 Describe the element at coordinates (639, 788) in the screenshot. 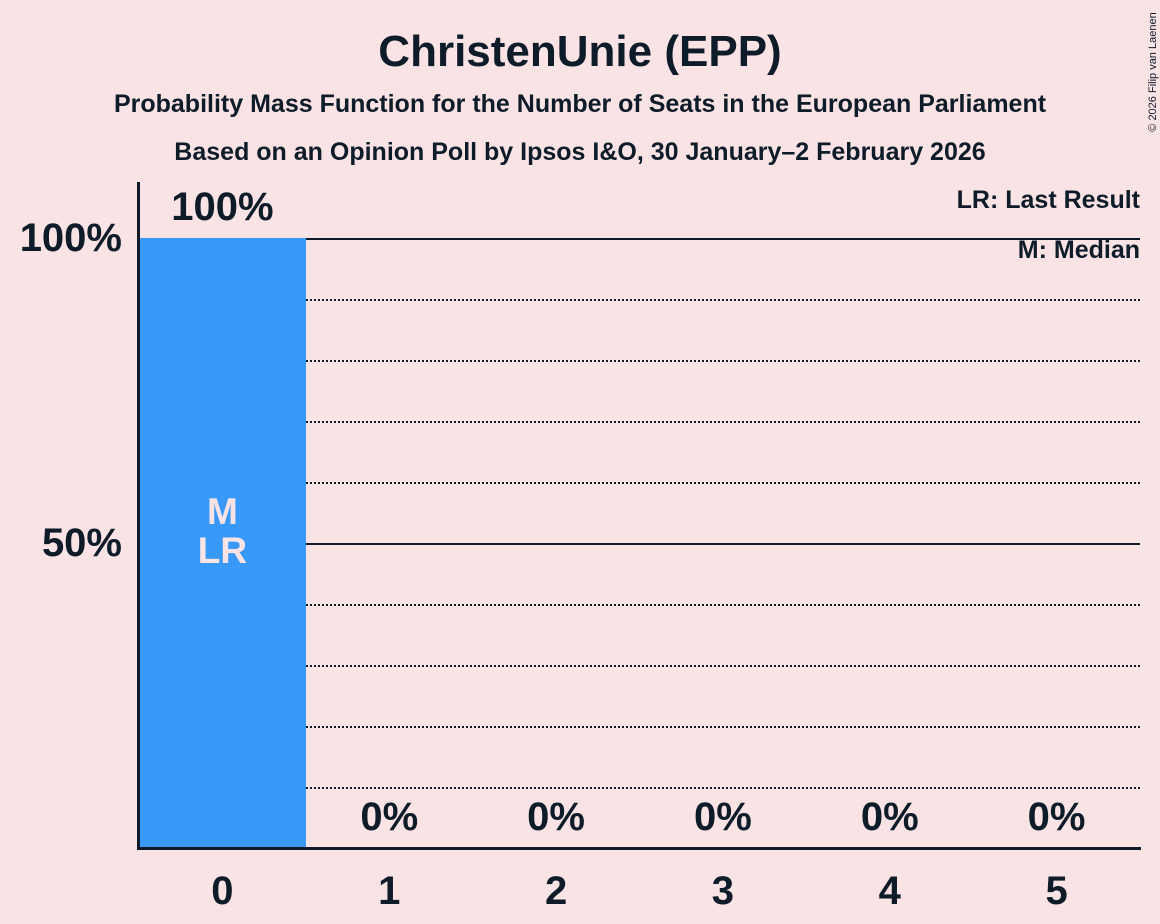

I see `gridline-10pct` at that location.